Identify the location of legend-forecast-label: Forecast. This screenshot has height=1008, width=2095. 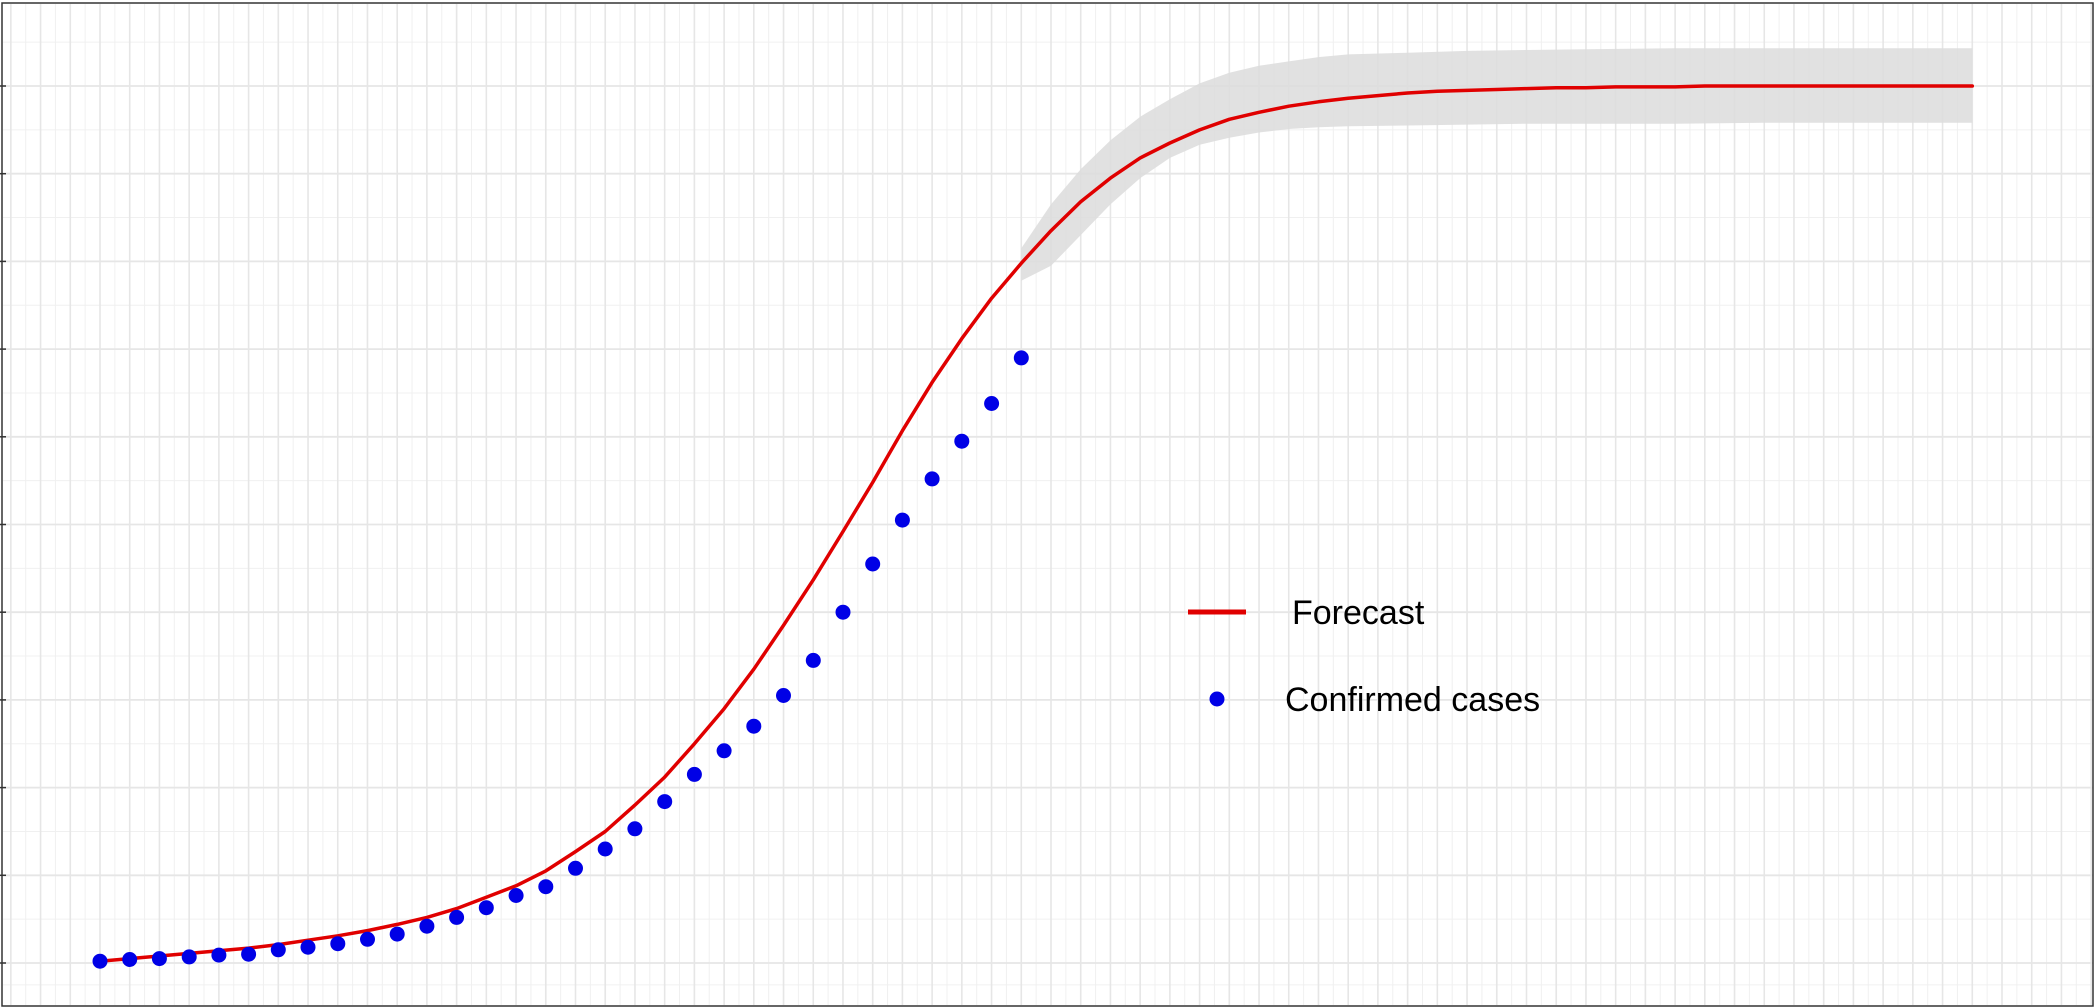
(1358, 613).